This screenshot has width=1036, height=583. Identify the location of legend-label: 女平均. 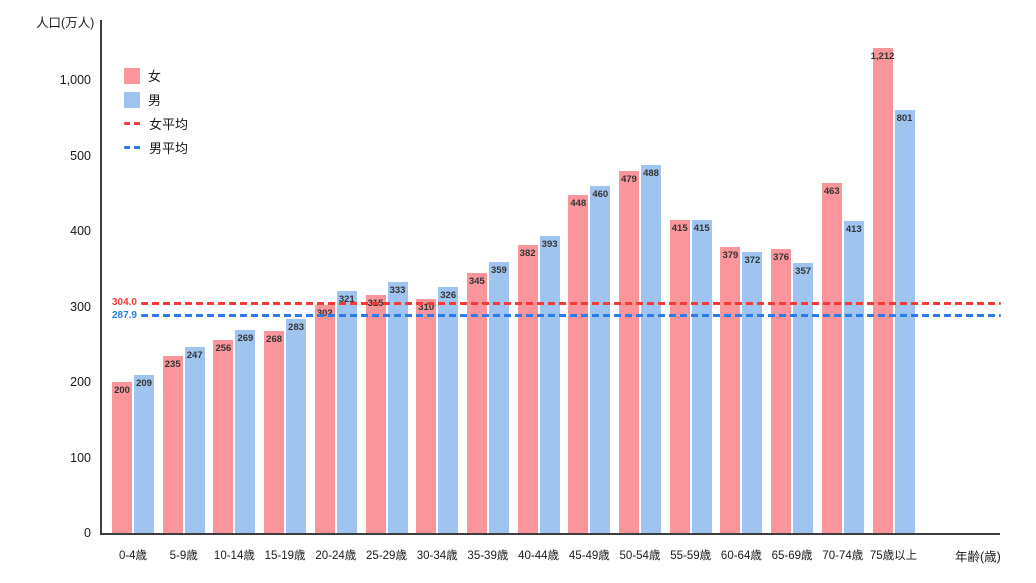
(169, 124).